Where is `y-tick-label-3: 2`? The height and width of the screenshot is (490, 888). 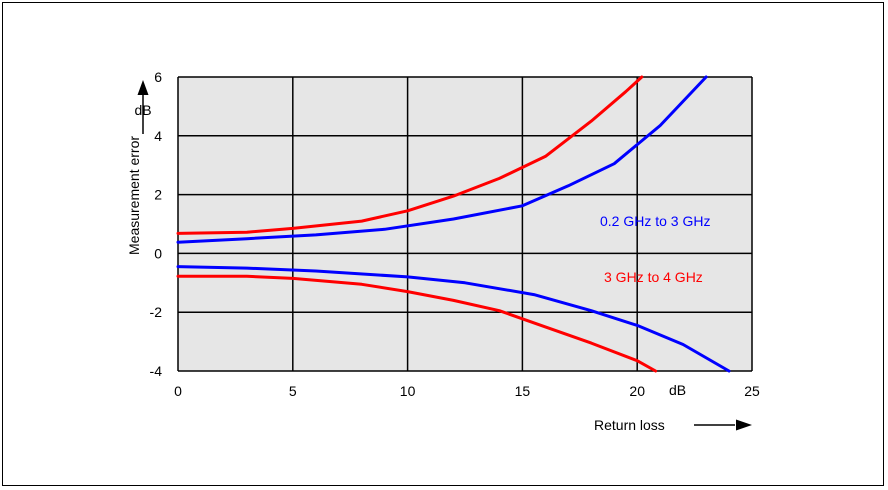 y-tick-label-3: 2 is located at coordinates (158, 195).